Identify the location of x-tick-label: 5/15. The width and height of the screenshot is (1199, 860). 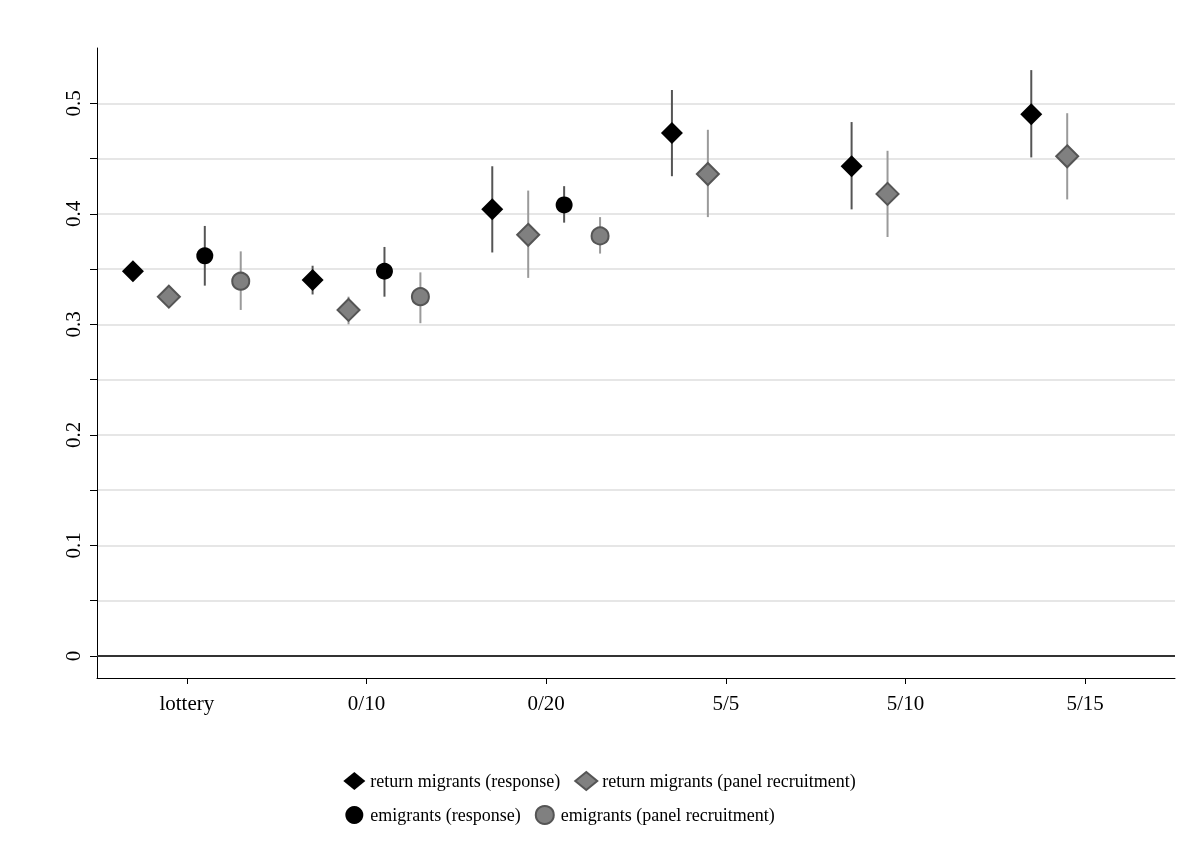
(1085, 702).